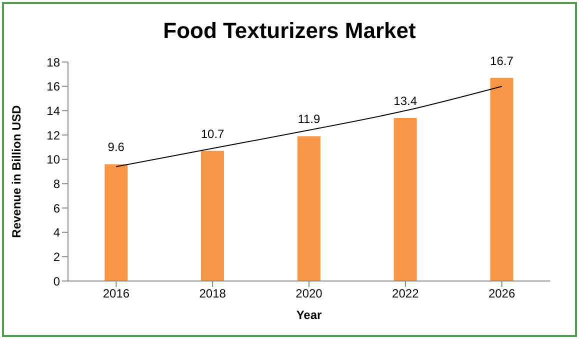 This screenshot has width=579, height=339. Describe the element at coordinates (53, 135) in the screenshot. I see `y-tick-label: 12` at that location.